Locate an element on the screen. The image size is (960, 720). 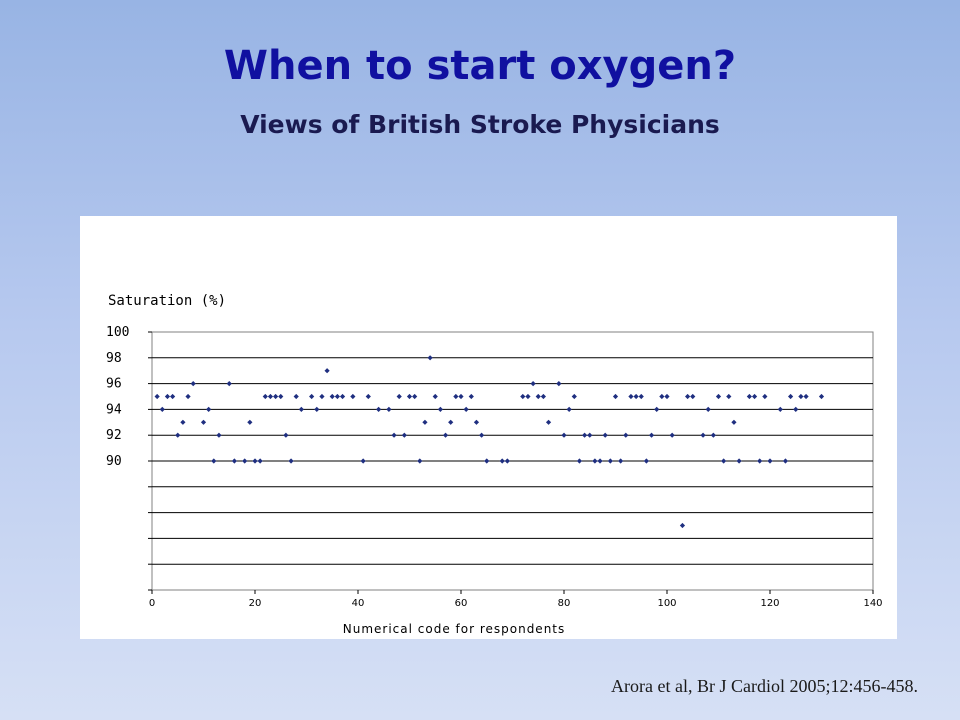
y-tick-label: 100 is located at coordinates (117, 332).